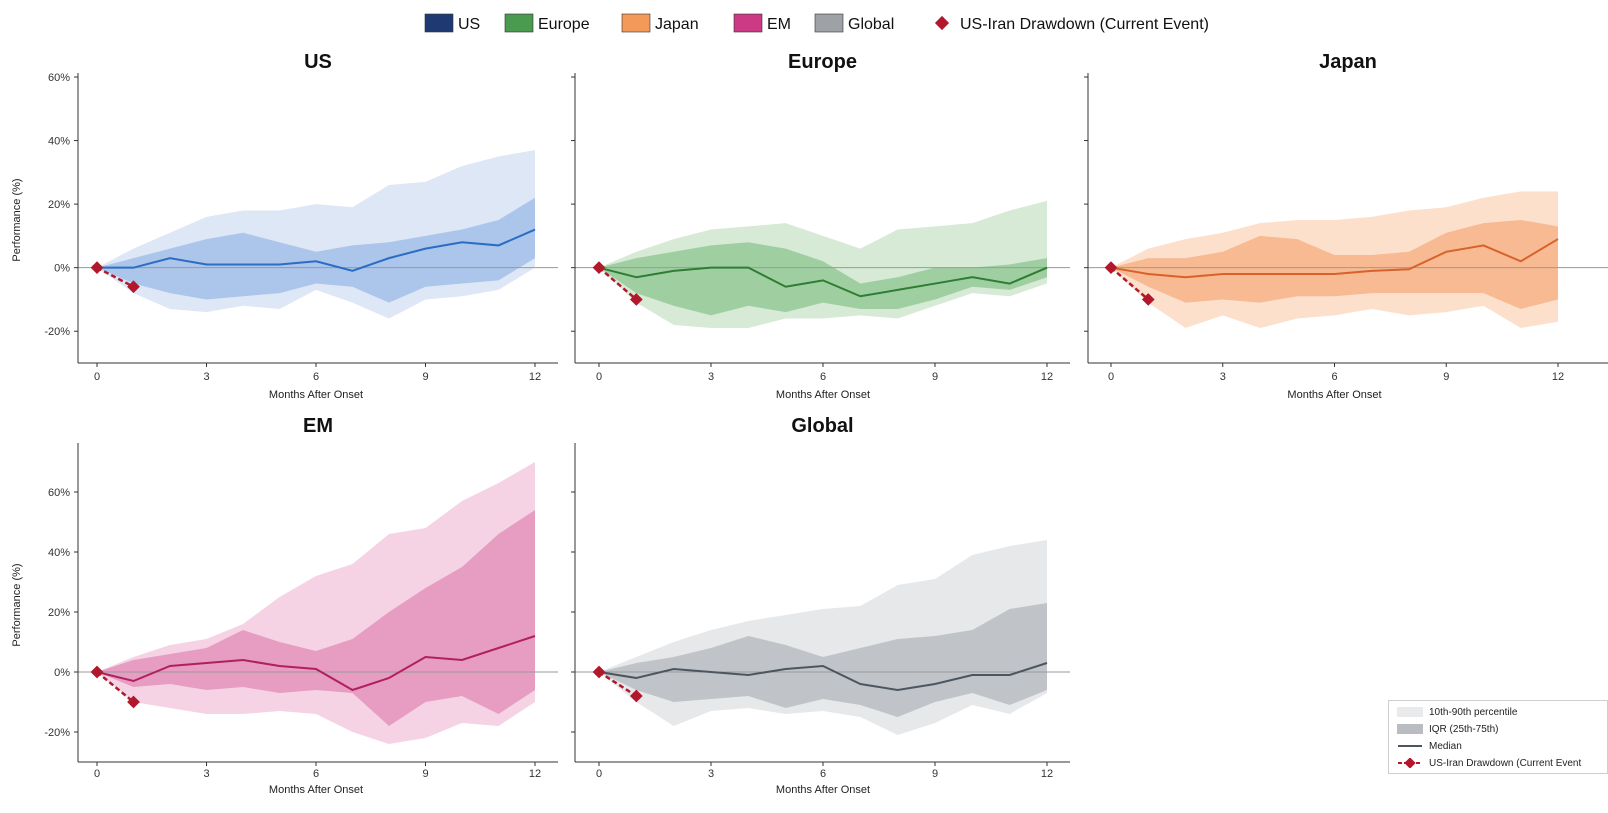  What do you see at coordinates (1084, 24) in the screenshot?
I see `legend-event-label: US-Iran Drawdown (Current Event)` at bounding box center [1084, 24].